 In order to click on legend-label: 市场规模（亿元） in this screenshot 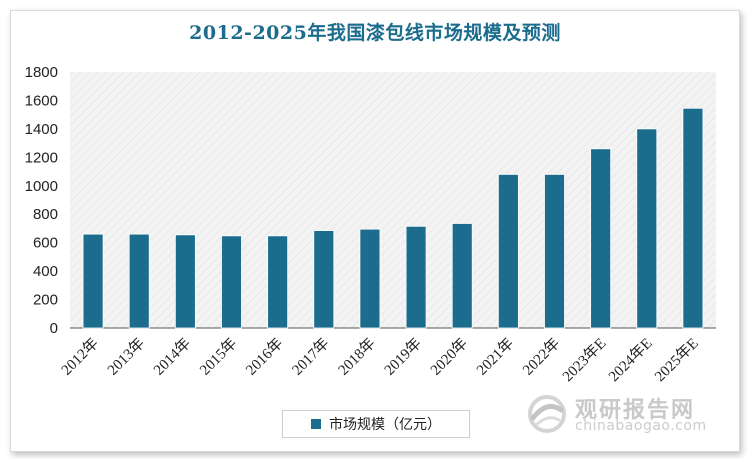, I will do `click(385, 425)`.